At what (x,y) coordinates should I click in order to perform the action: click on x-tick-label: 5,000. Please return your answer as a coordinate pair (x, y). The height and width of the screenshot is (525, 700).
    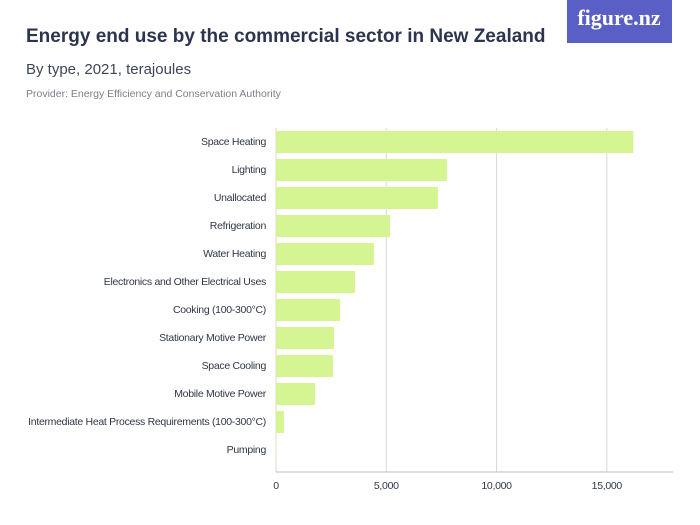
    Looking at the image, I should click on (386, 486).